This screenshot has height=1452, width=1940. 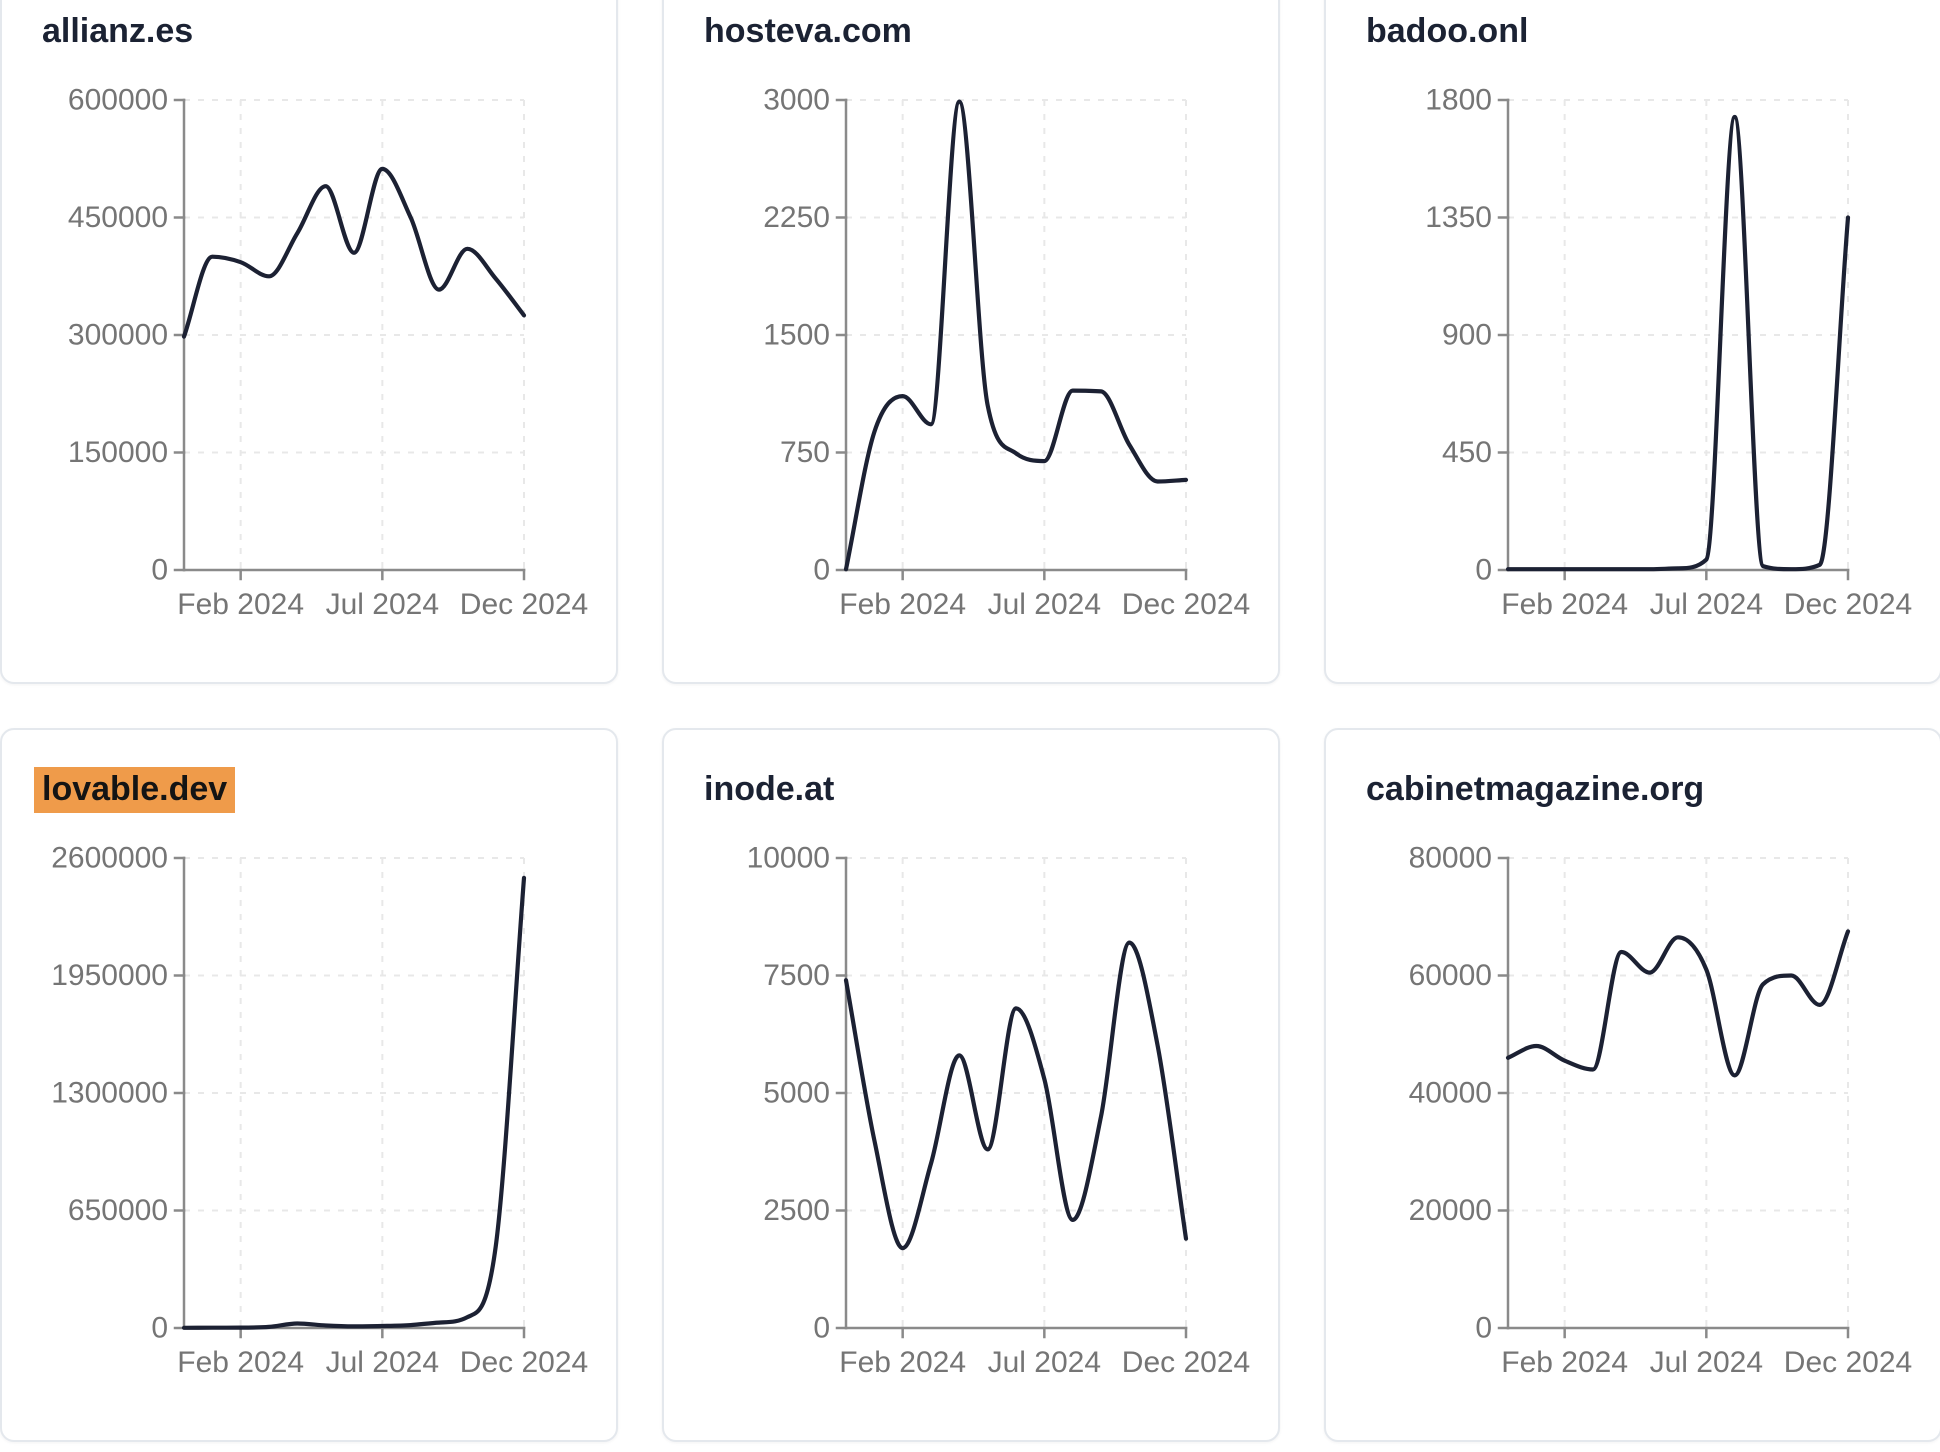 I want to click on chart-title: hosteva.com, so click(x=808, y=31).